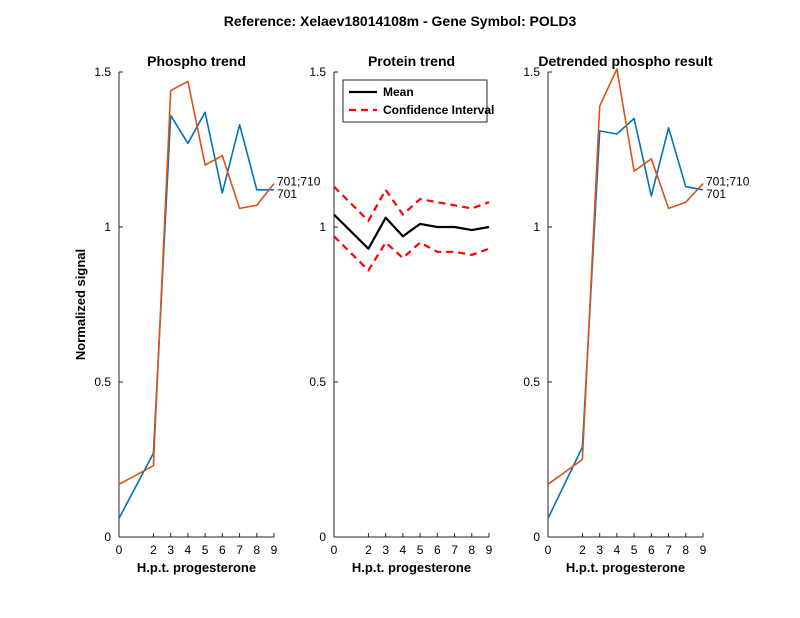 The height and width of the screenshot is (618, 800). What do you see at coordinates (398, 92) in the screenshot?
I see `legend-mean-label: Mean` at bounding box center [398, 92].